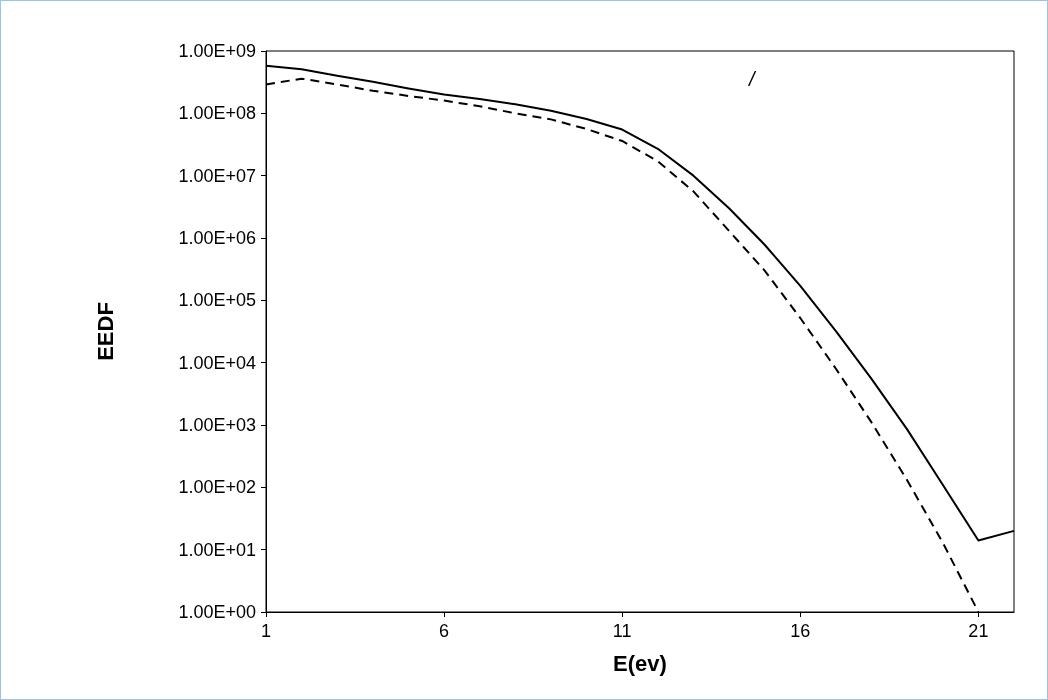 The height and width of the screenshot is (700, 1048). What do you see at coordinates (105, 331) in the screenshot?
I see `y-axis-title: EEDF` at bounding box center [105, 331].